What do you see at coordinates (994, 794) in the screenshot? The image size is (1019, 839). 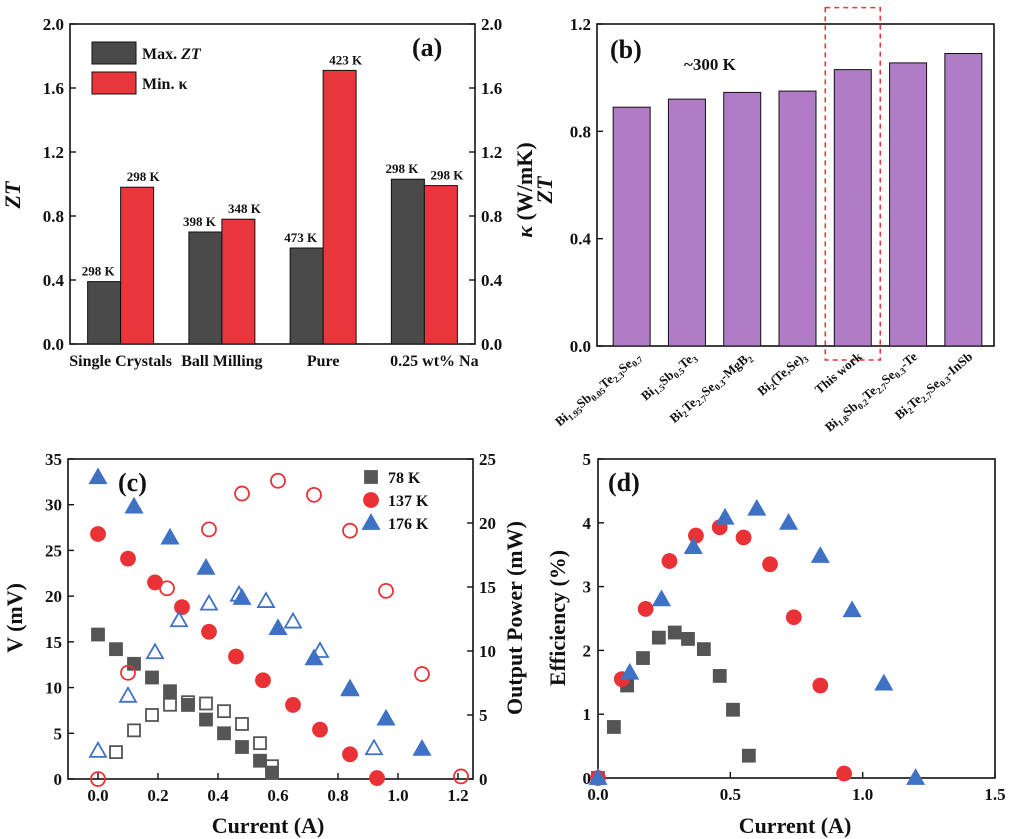 I see `x-tick-label: 1.5` at bounding box center [994, 794].